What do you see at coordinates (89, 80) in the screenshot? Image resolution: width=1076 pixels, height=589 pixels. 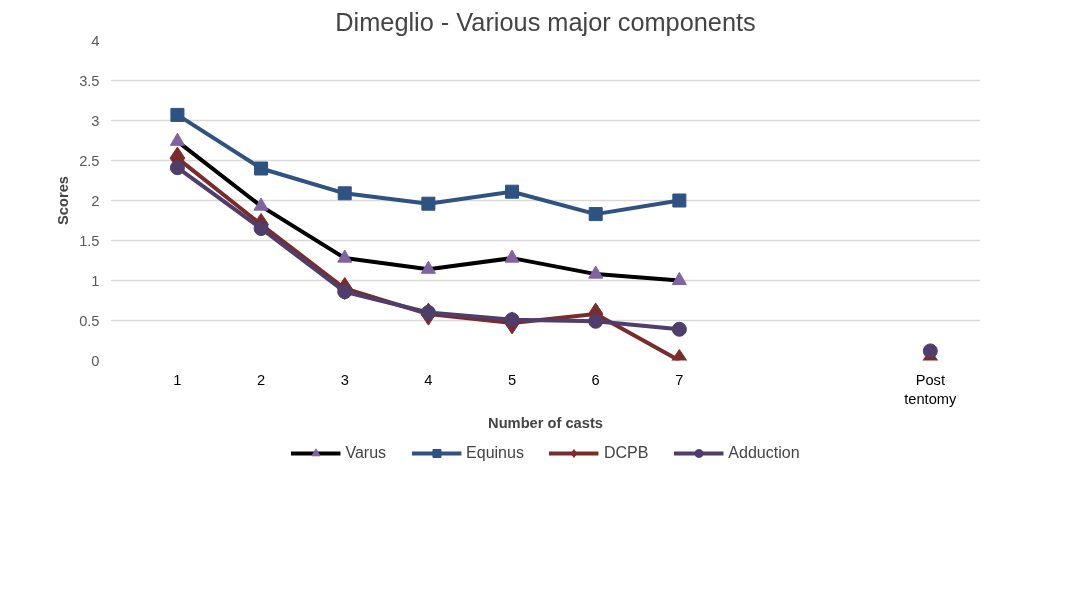 I see `y-tick-label: 3.5` at bounding box center [89, 80].